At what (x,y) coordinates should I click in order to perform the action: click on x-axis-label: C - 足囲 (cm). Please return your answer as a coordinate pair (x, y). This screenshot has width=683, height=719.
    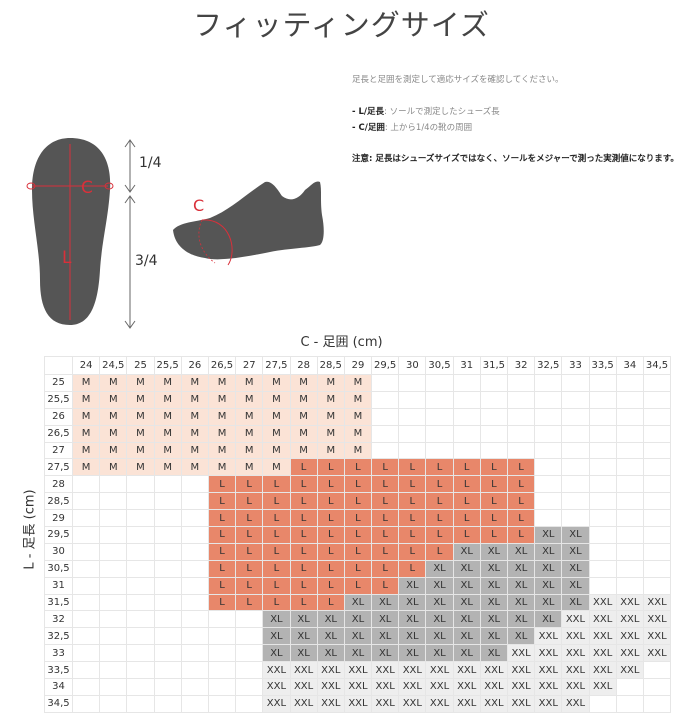
    Looking at the image, I should click on (341, 342).